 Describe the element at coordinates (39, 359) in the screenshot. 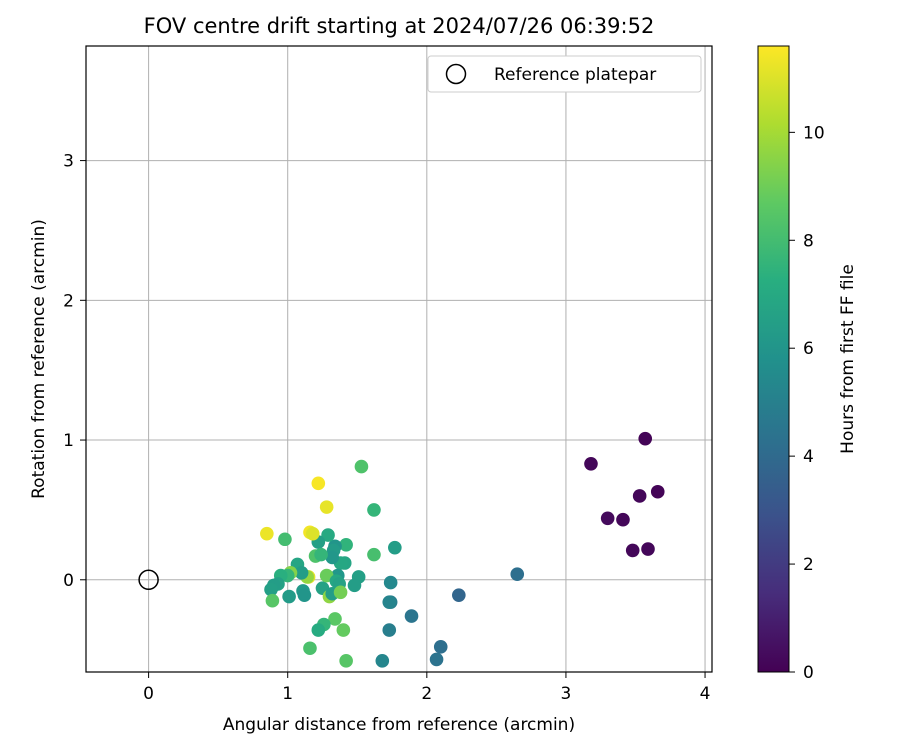

I see `y-axis-label: Rotation from reference (arcmin)` at that location.